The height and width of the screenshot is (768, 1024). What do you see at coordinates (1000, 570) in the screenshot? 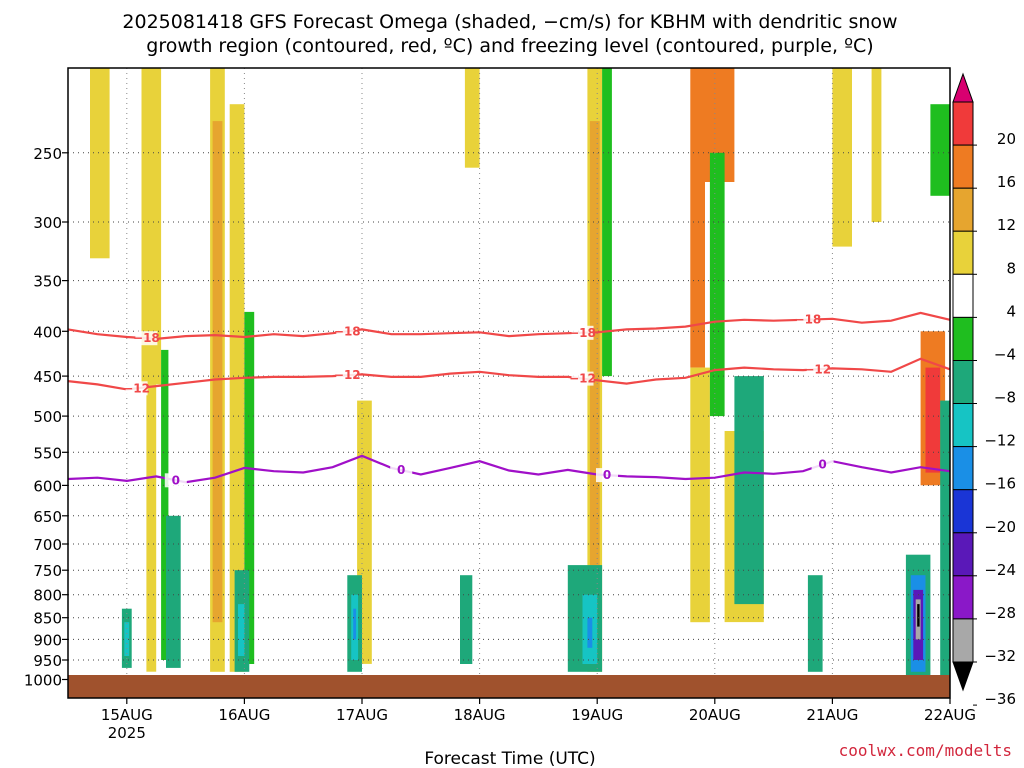
I see `colorbar-label: −24` at bounding box center [1000, 570].